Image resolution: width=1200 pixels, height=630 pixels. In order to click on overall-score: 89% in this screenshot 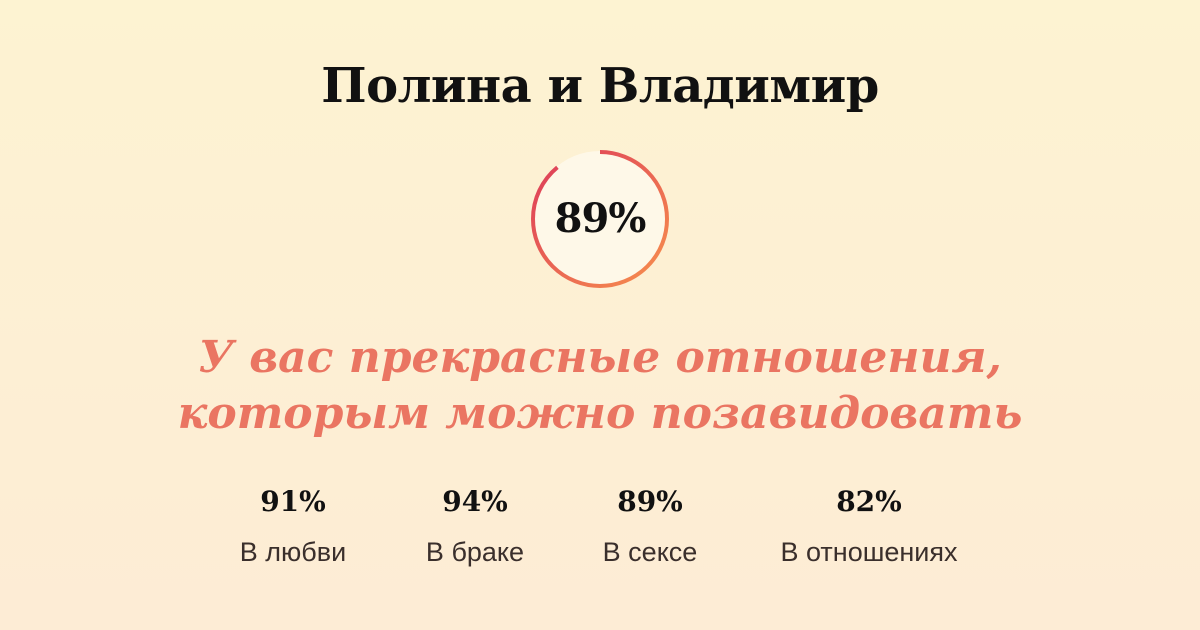, I will do `click(600, 218)`.